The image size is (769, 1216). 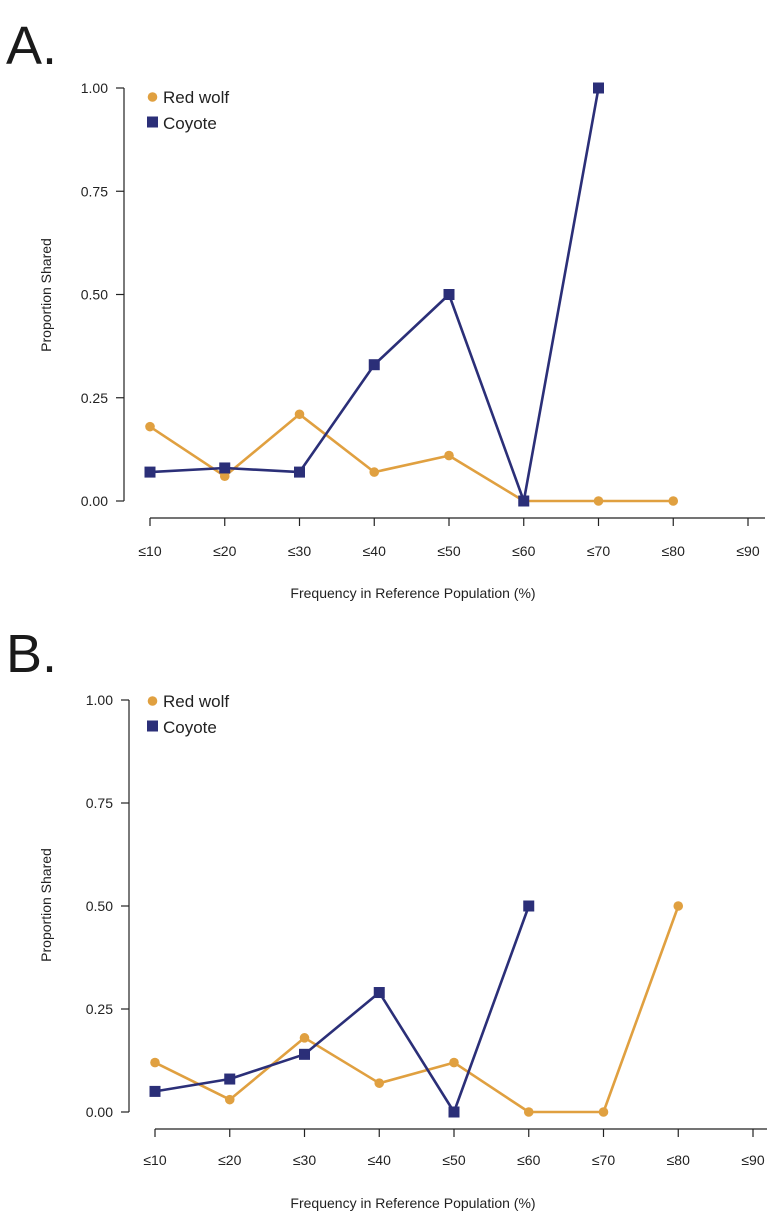 What do you see at coordinates (190, 727) in the screenshot?
I see `legend-label-coyote-b: Coyote` at bounding box center [190, 727].